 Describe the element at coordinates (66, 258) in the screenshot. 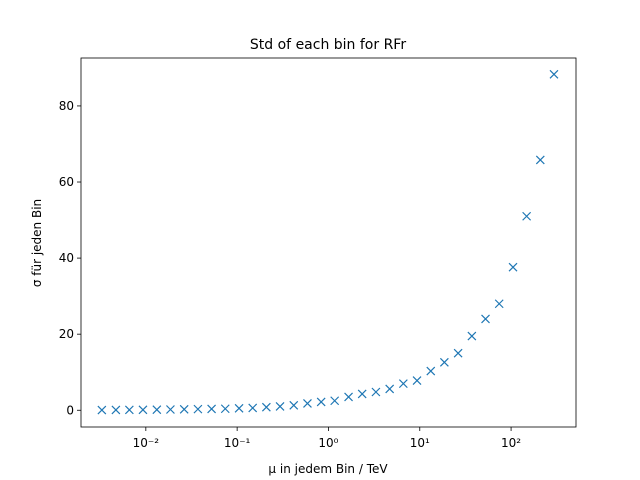

I see `y-tick-label: 40` at that location.